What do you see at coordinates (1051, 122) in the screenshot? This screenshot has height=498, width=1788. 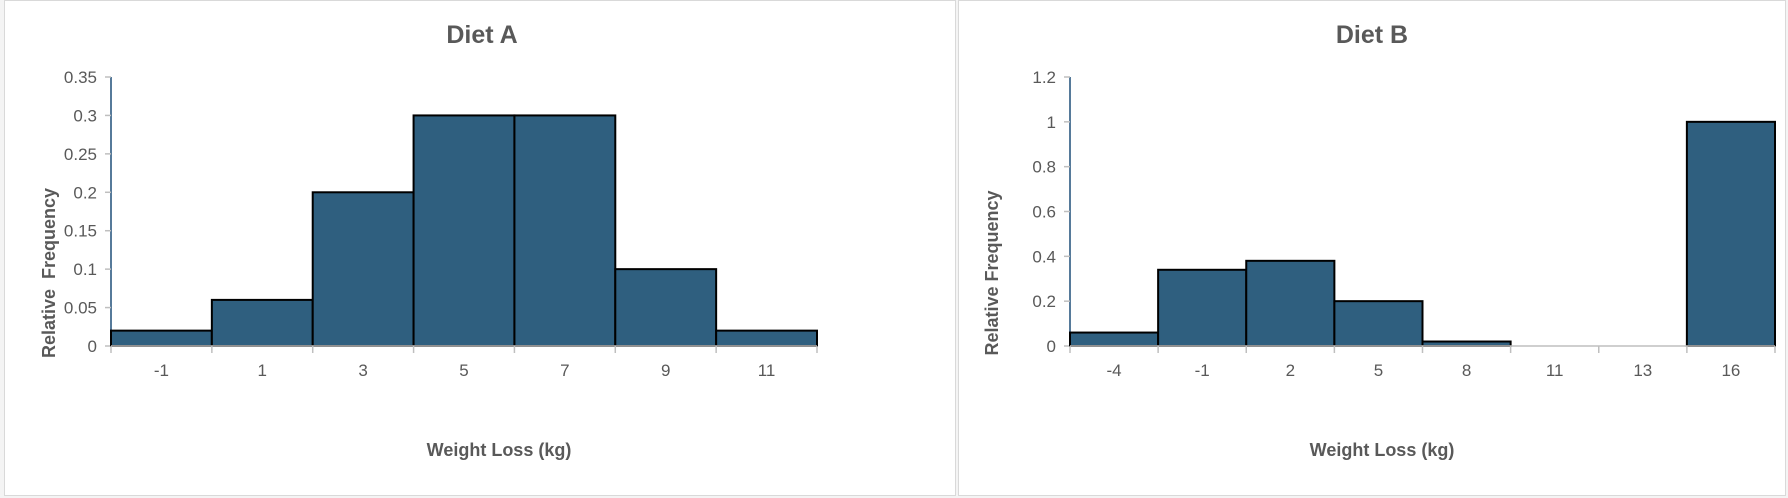 I see `y-tick-label: 1` at bounding box center [1051, 122].